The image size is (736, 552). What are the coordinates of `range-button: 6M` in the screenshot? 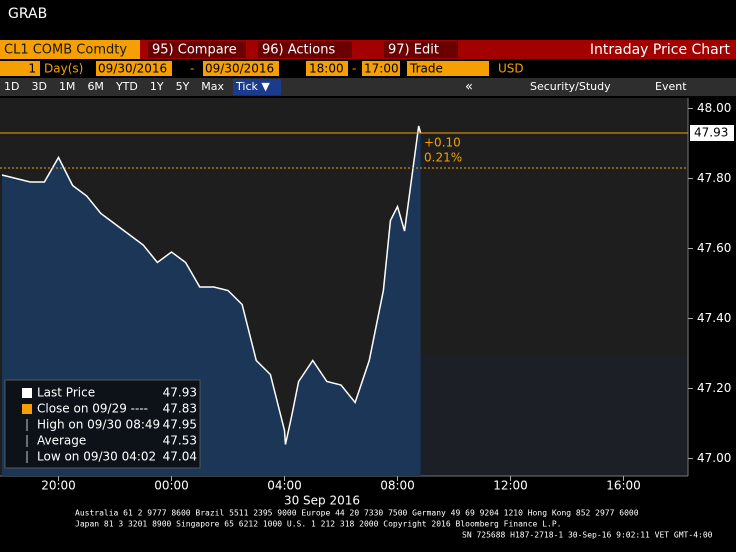 It's located at (95, 86).